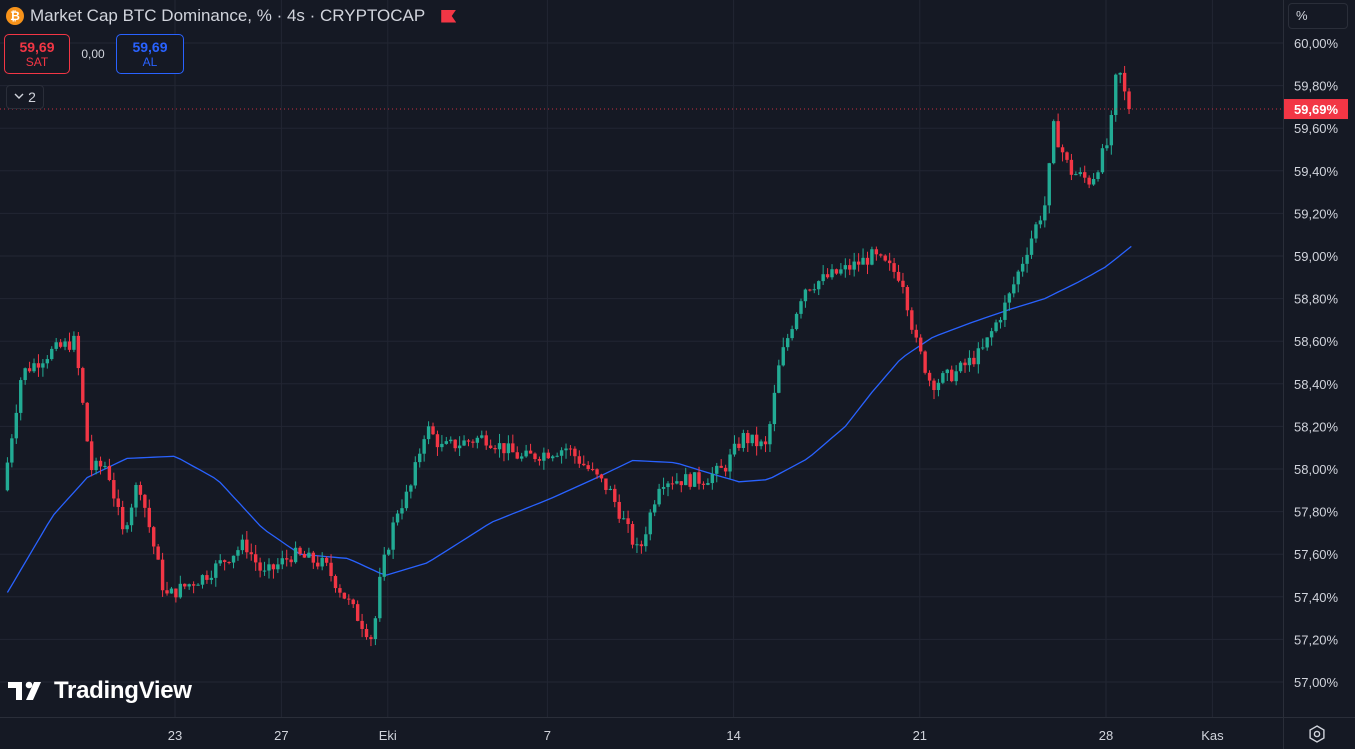 This screenshot has width=1355, height=749. Describe the element at coordinates (150, 54) in the screenshot. I see `buy-button: 59,69 AL` at that location.